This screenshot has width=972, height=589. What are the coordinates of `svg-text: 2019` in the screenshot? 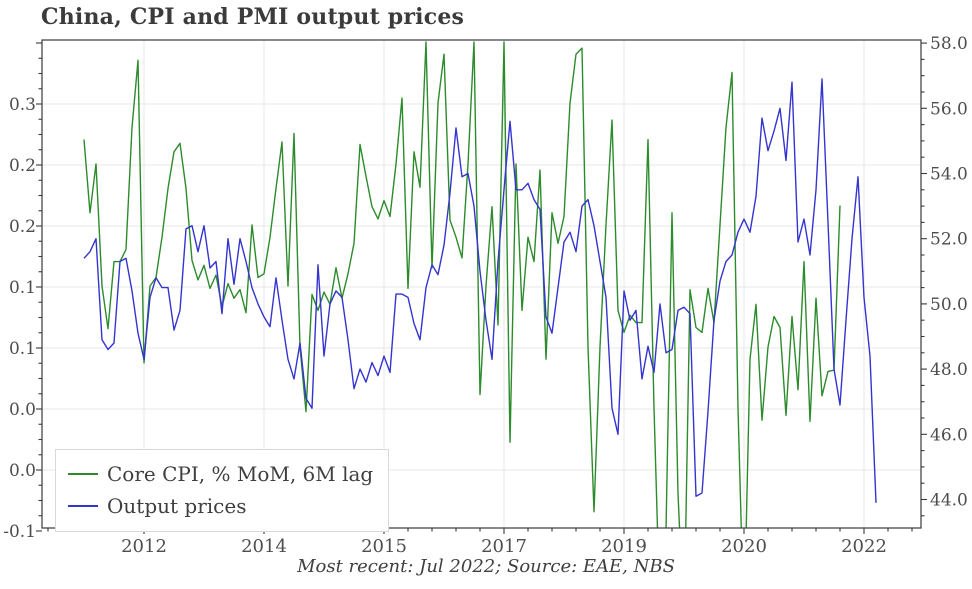 It's located at (624, 546).